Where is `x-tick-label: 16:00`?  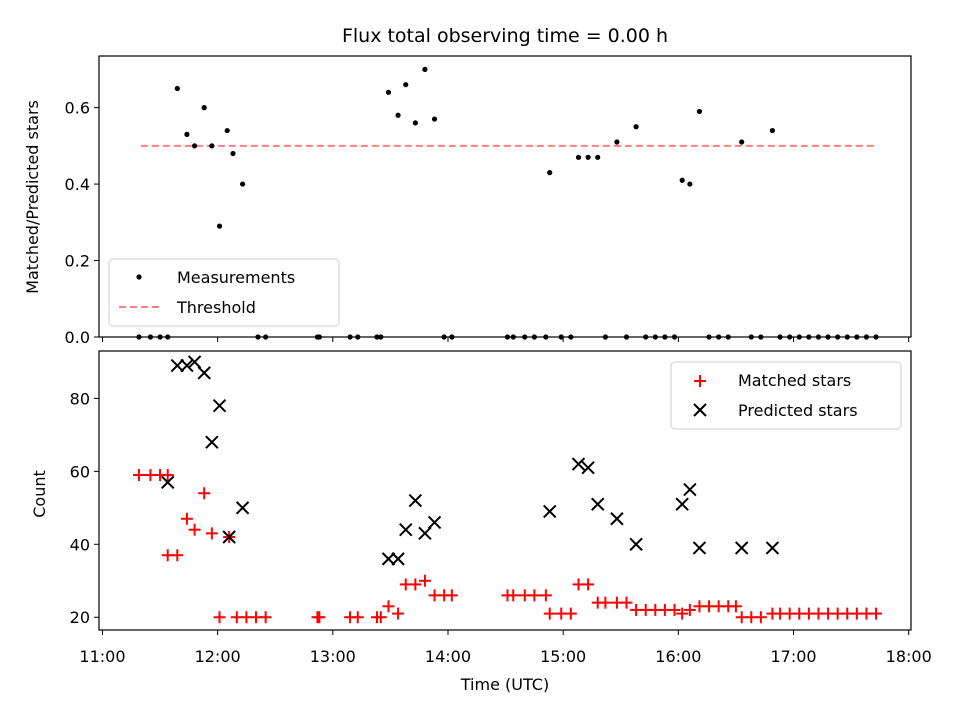
x-tick-label: 16:00 is located at coordinates (678, 656).